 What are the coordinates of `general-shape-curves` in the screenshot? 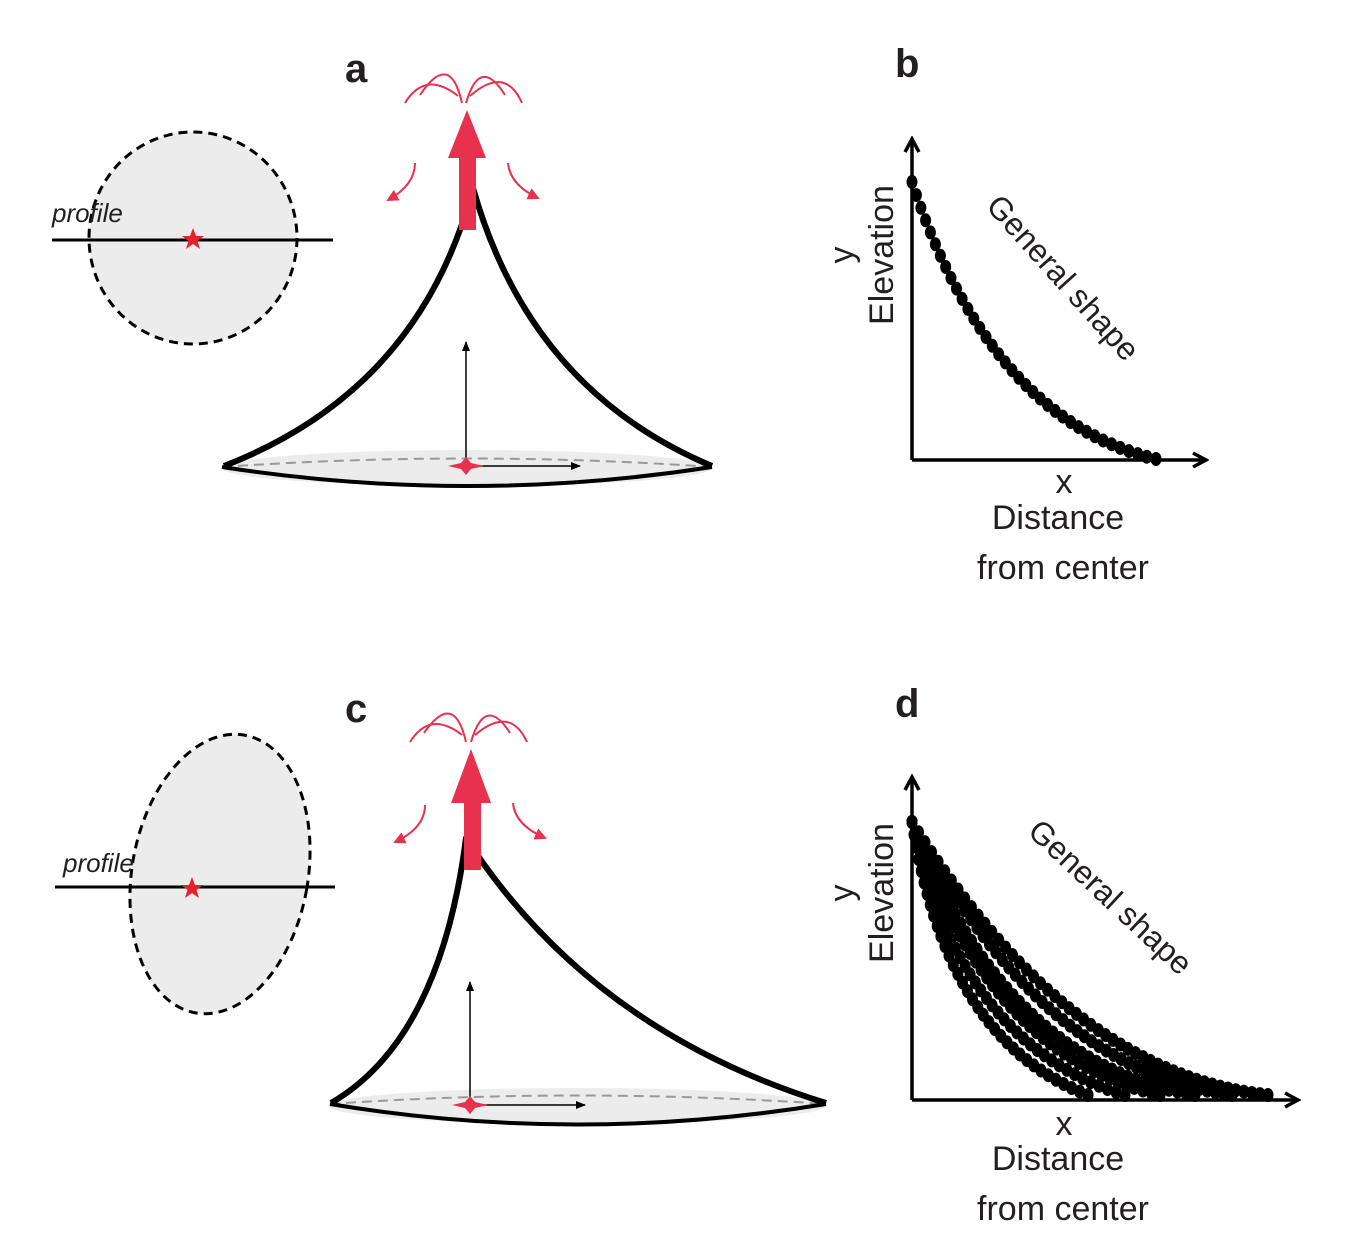 It's located at (1090, 958).